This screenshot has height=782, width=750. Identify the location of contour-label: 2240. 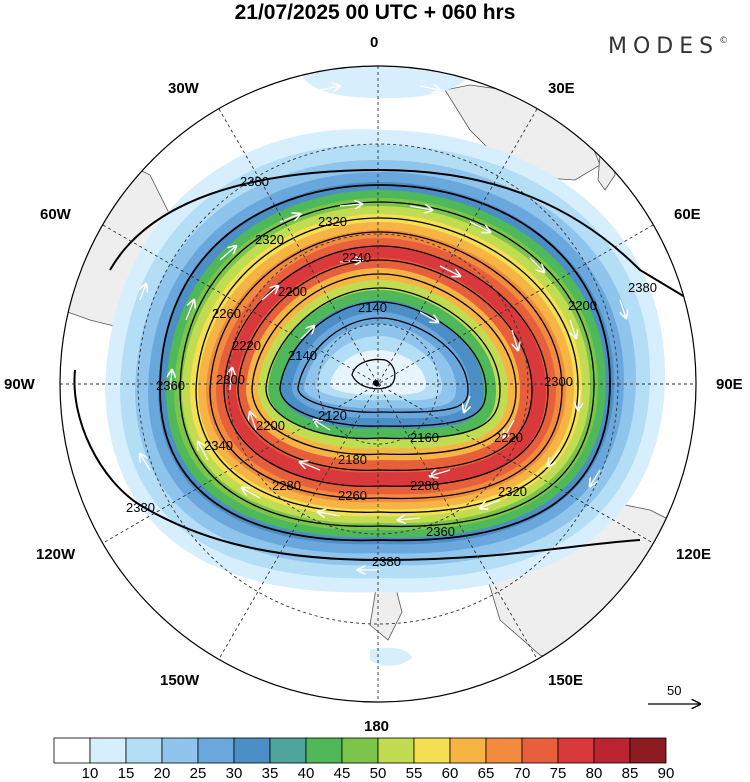
(356, 257).